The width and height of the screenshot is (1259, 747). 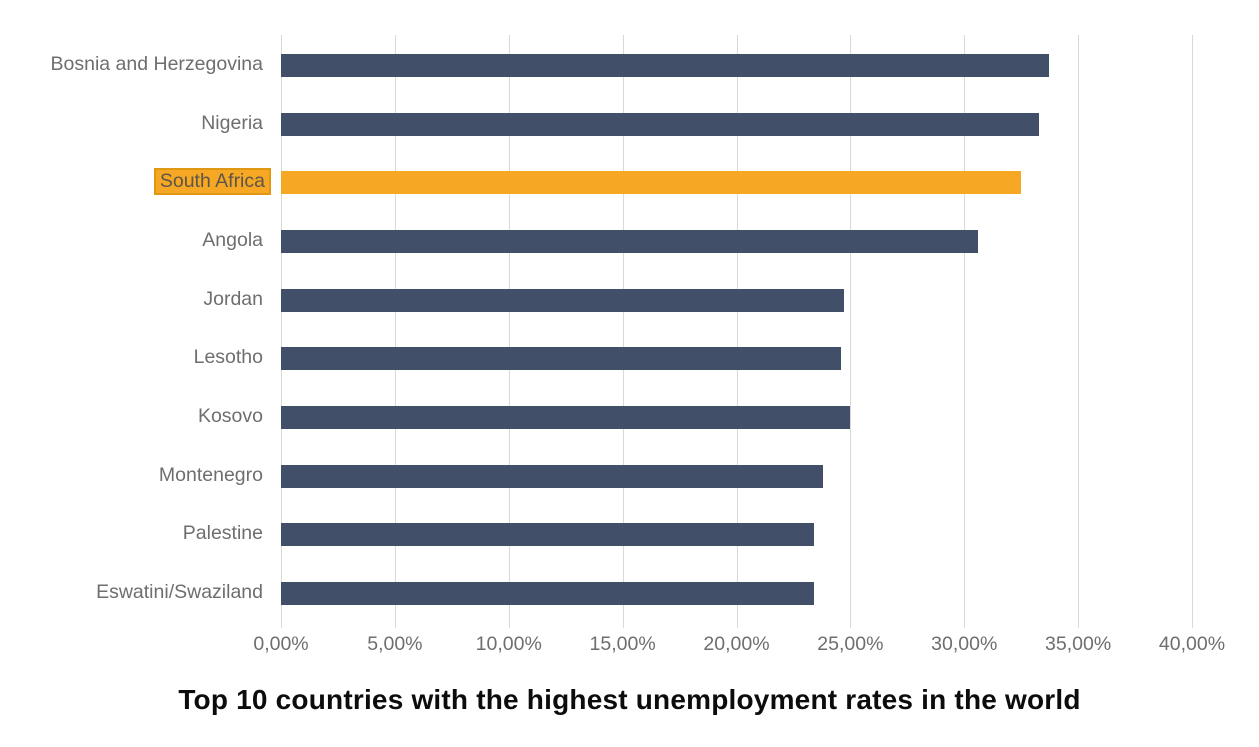 What do you see at coordinates (965, 331) in the screenshot?
I see `gridline-30pct` at bounding box center [965, 331].